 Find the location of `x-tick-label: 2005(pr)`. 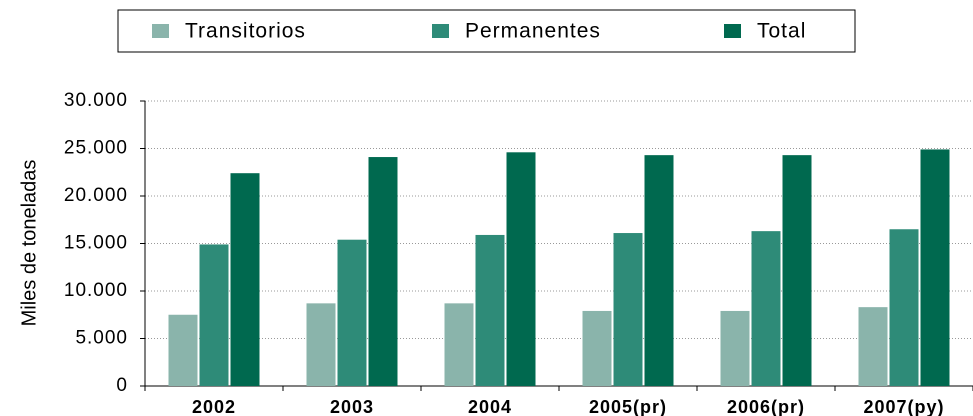

x-tick-label: 2005(pr) is located at coordinates (628, 406).